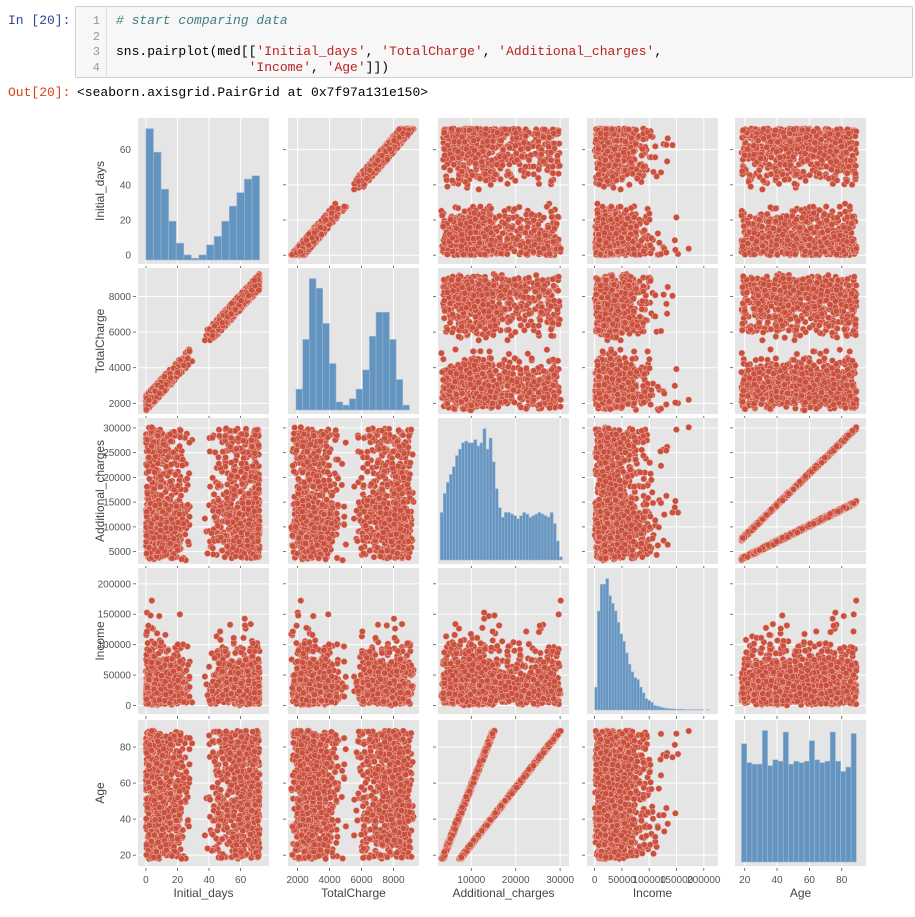  Describe the element at coordinates (202, 20) in the screenshot. I see `code-line: # start comparing data` at that location.